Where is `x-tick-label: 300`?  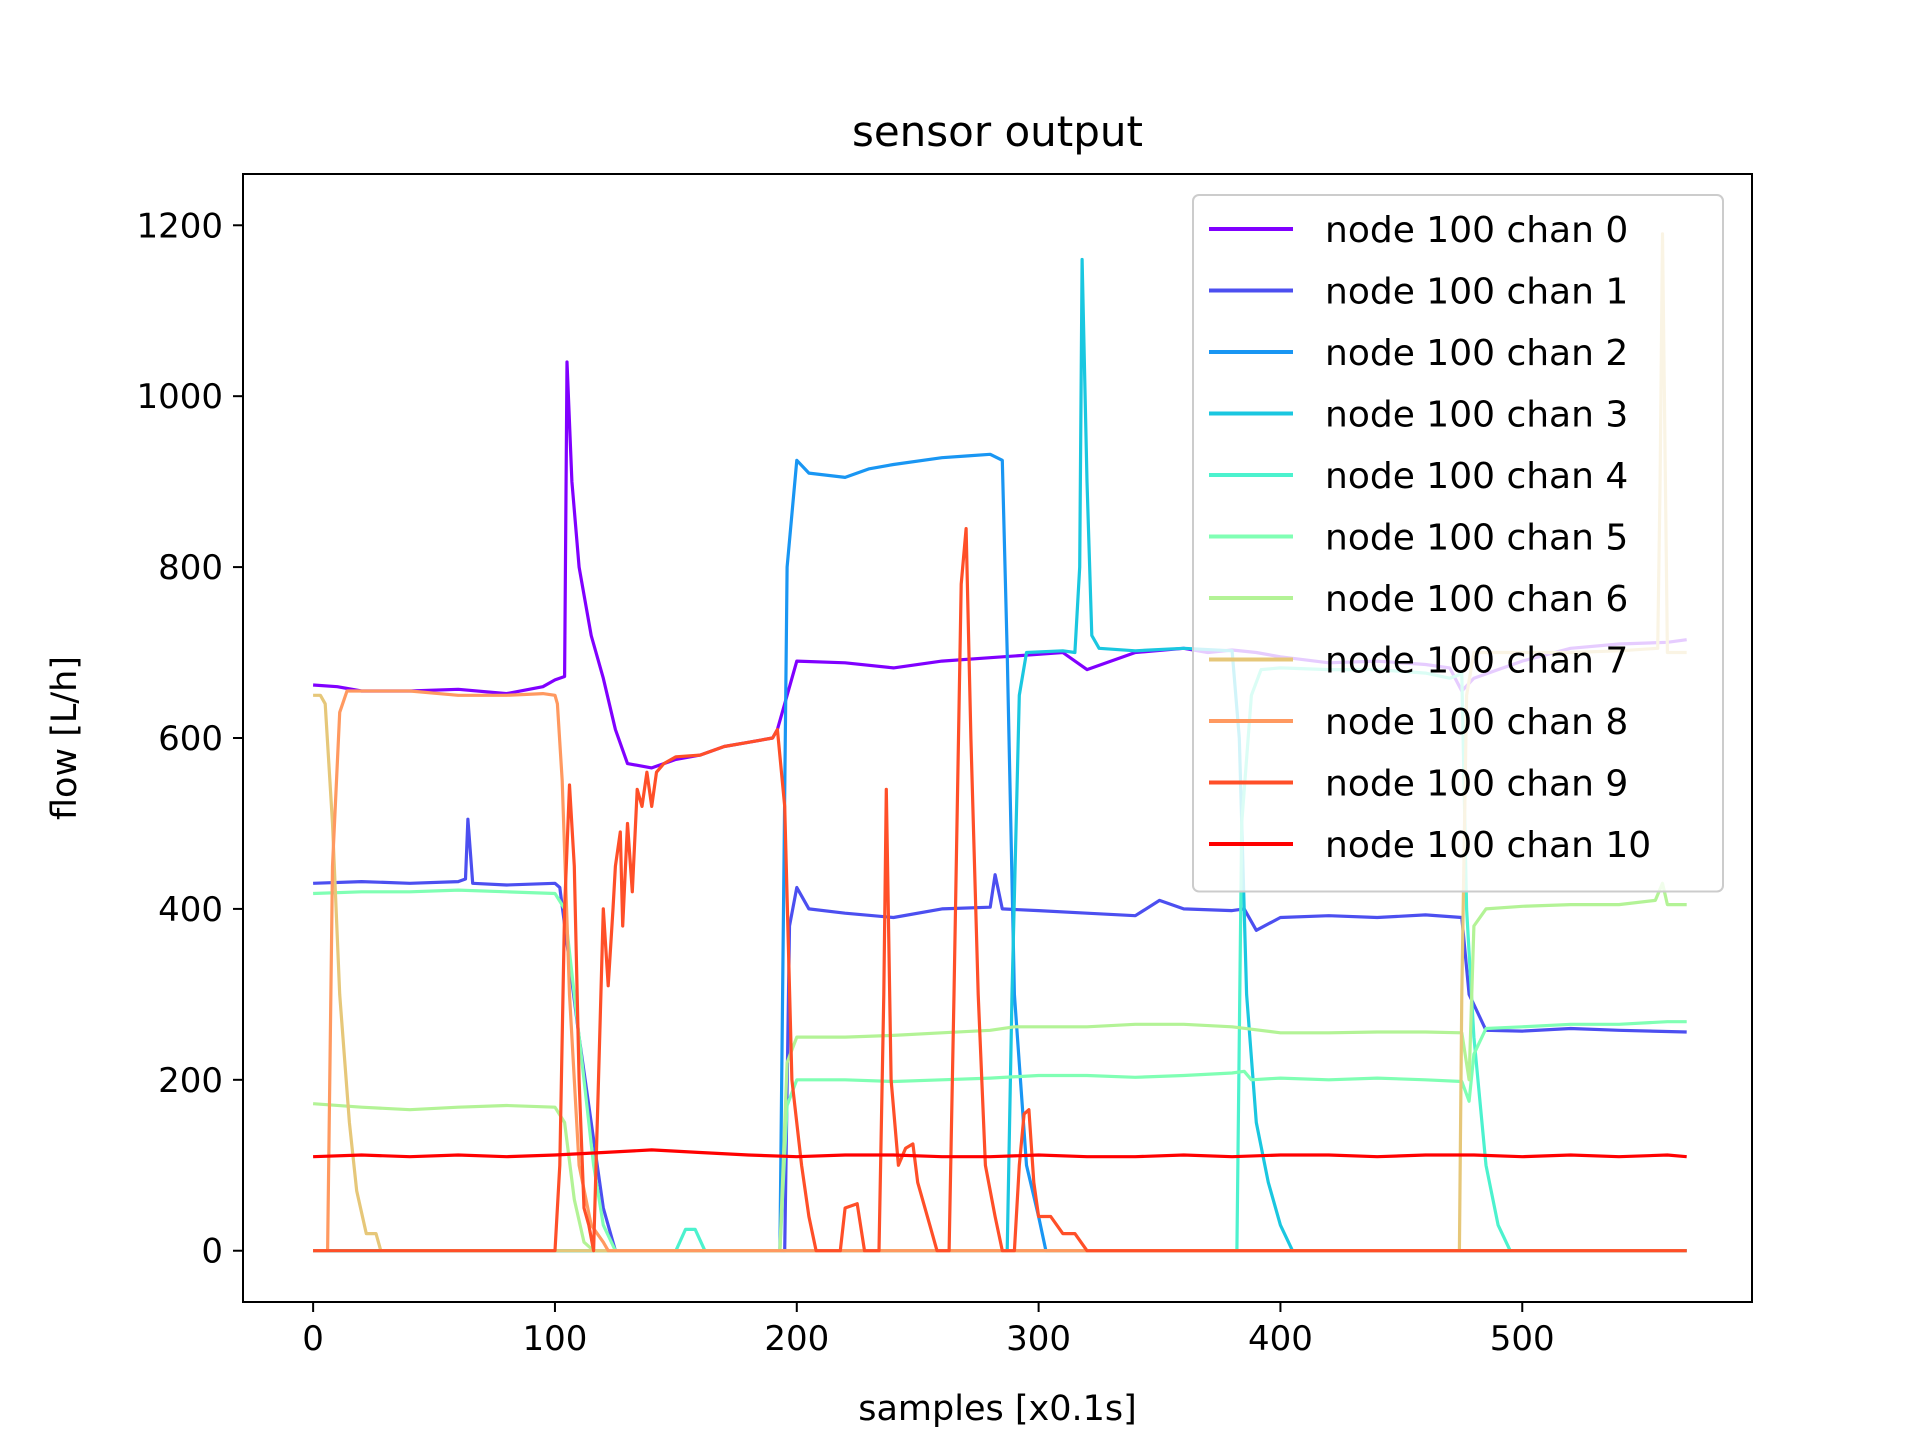 x-tick-label: 300 is located at coordinates (1038, 1339).